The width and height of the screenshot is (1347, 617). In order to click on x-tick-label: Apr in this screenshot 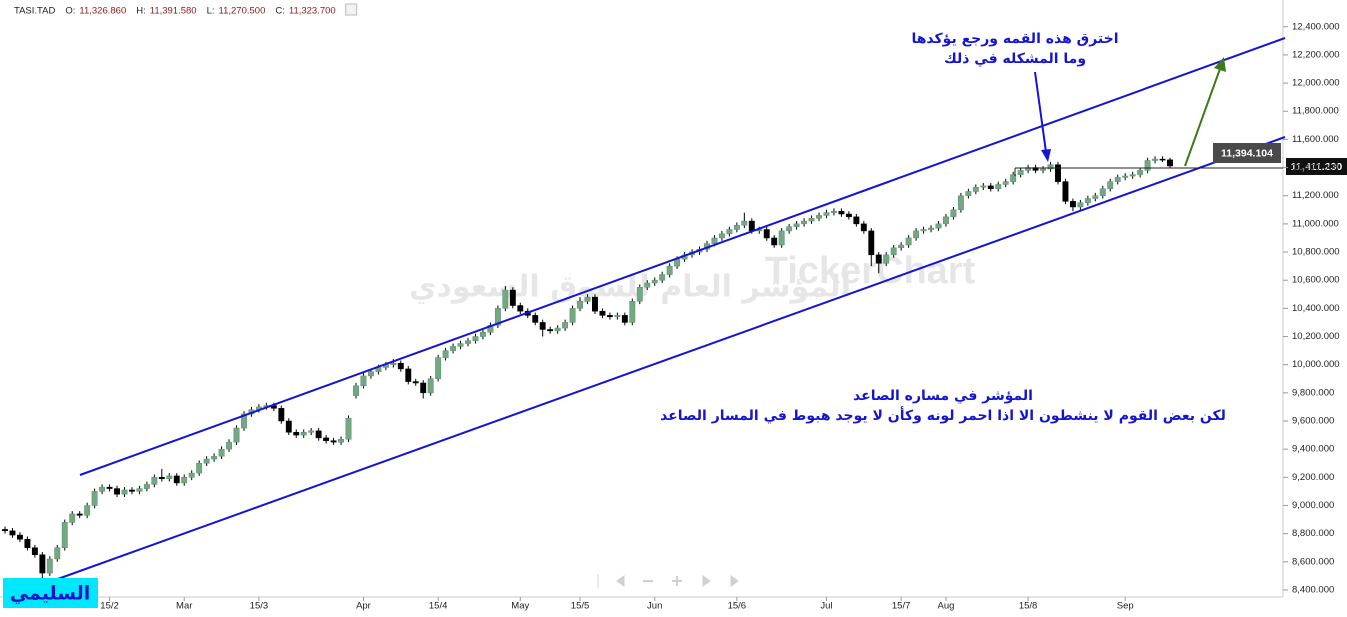, I will do `click(363, 606)`.